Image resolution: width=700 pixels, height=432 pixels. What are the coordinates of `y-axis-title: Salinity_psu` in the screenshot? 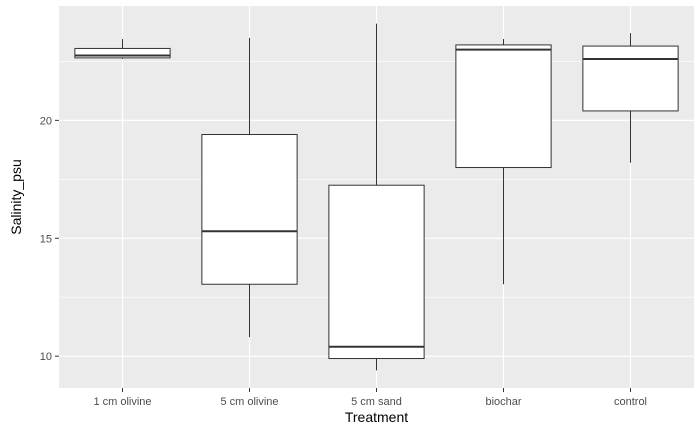 It's located at (16, 197).